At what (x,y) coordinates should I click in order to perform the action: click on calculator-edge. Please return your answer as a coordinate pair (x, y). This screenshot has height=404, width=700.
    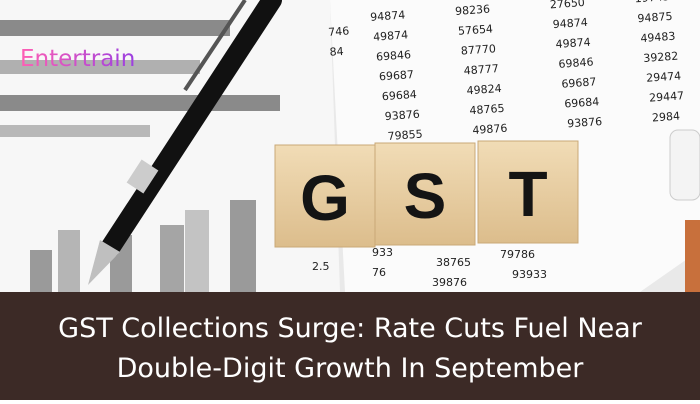
    Looking at the image, I should click on (684, 165).